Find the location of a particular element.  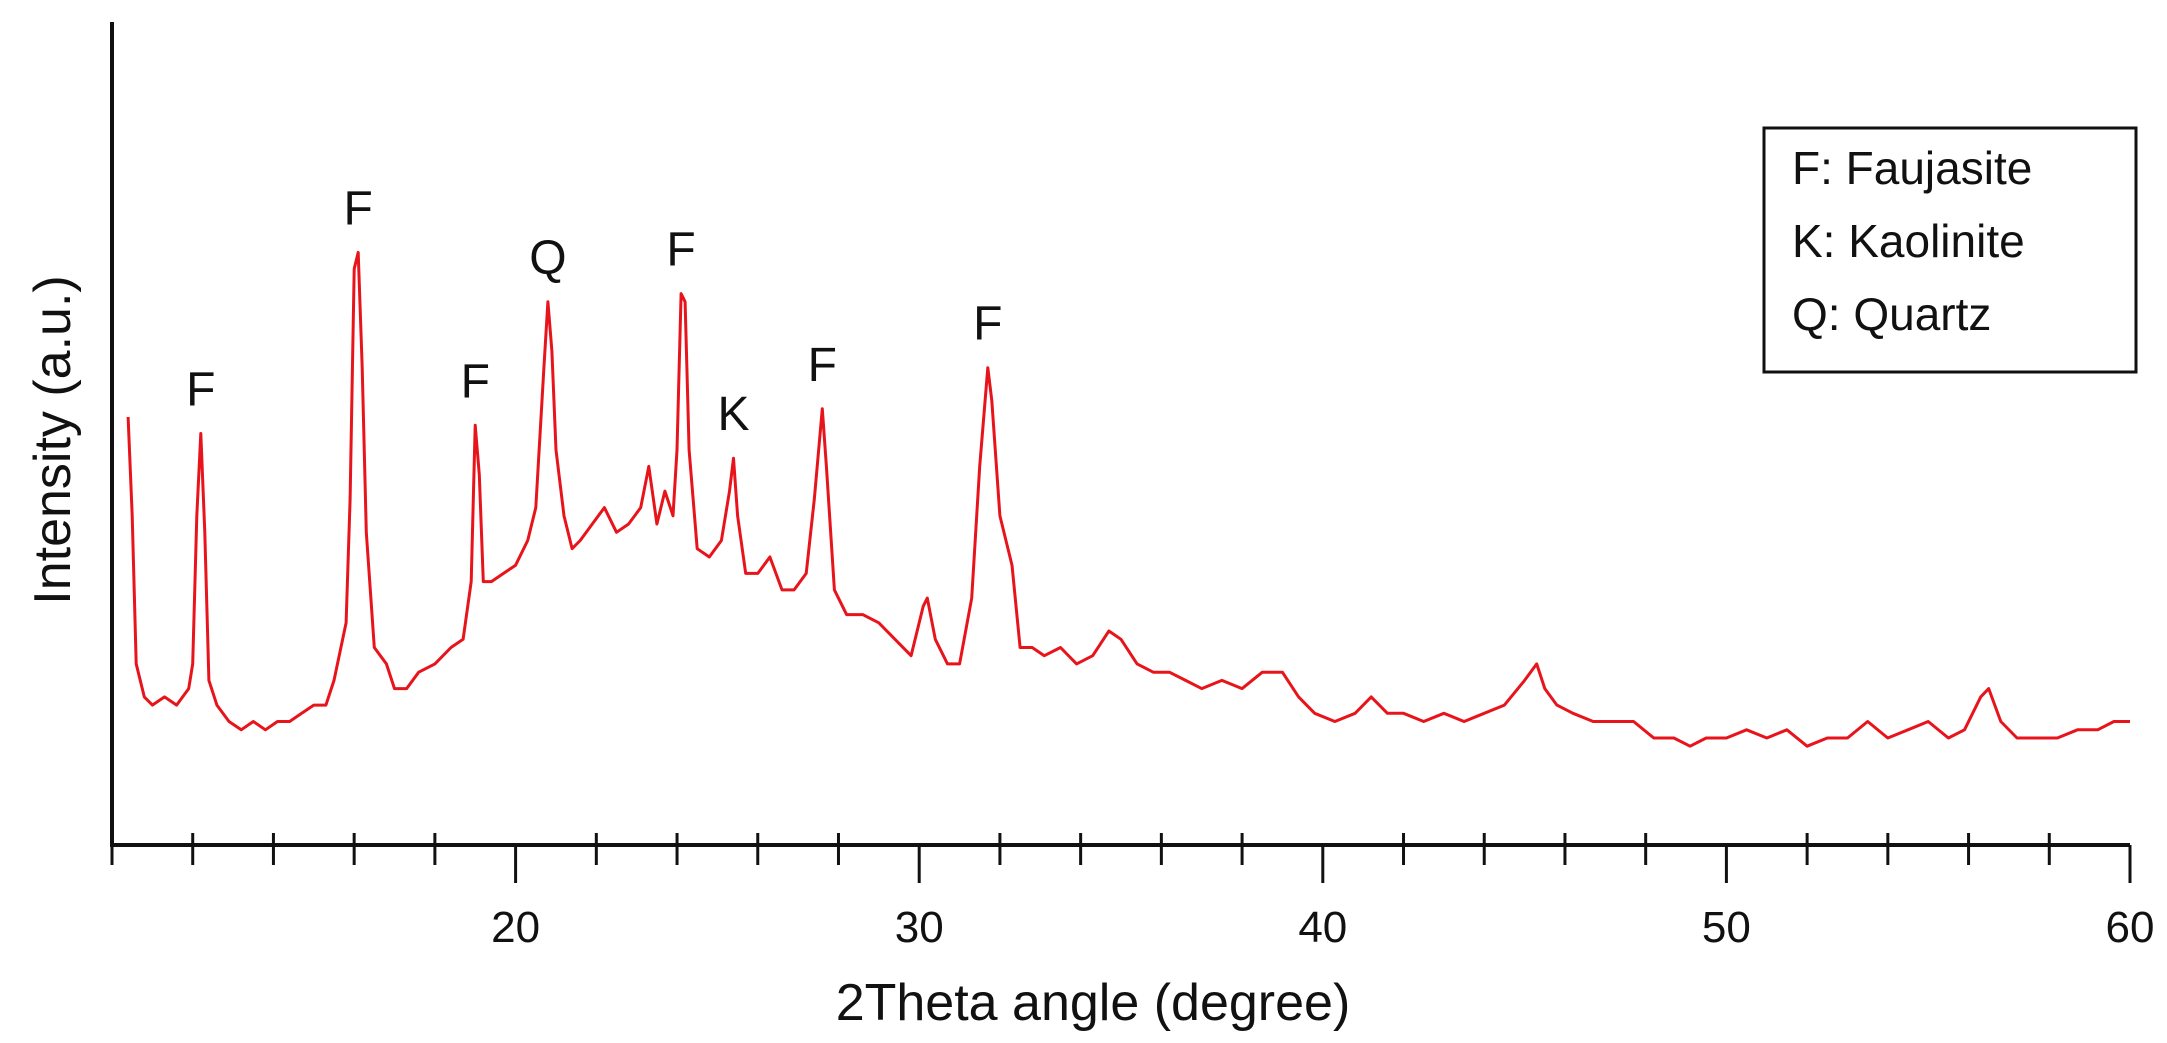

x-tick-labels: 20 30 40 50 60 is located at coordinates (1322, 927).